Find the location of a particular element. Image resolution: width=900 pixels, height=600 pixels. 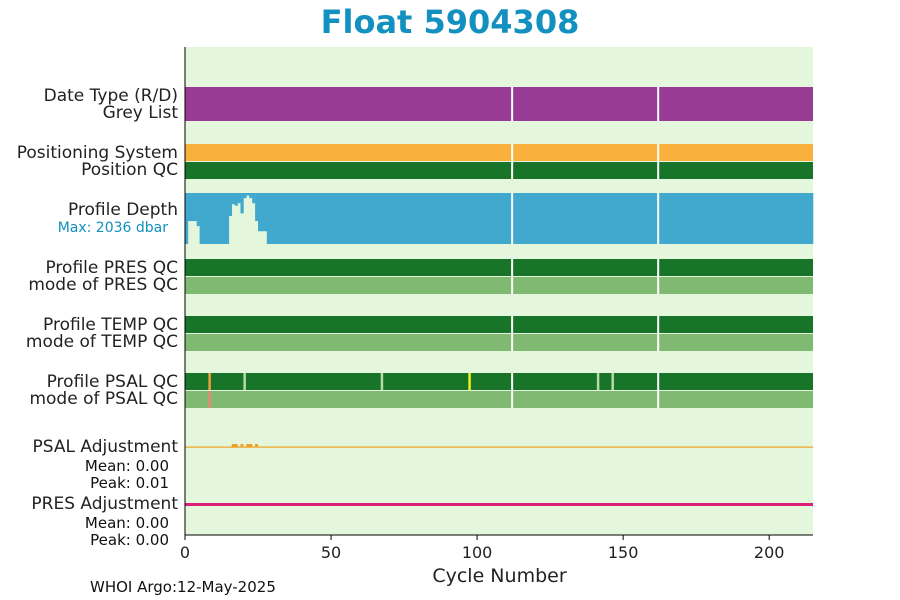

row-label-psal-adjustment: PSAL Adjustment is located at coordinates (105, 447).